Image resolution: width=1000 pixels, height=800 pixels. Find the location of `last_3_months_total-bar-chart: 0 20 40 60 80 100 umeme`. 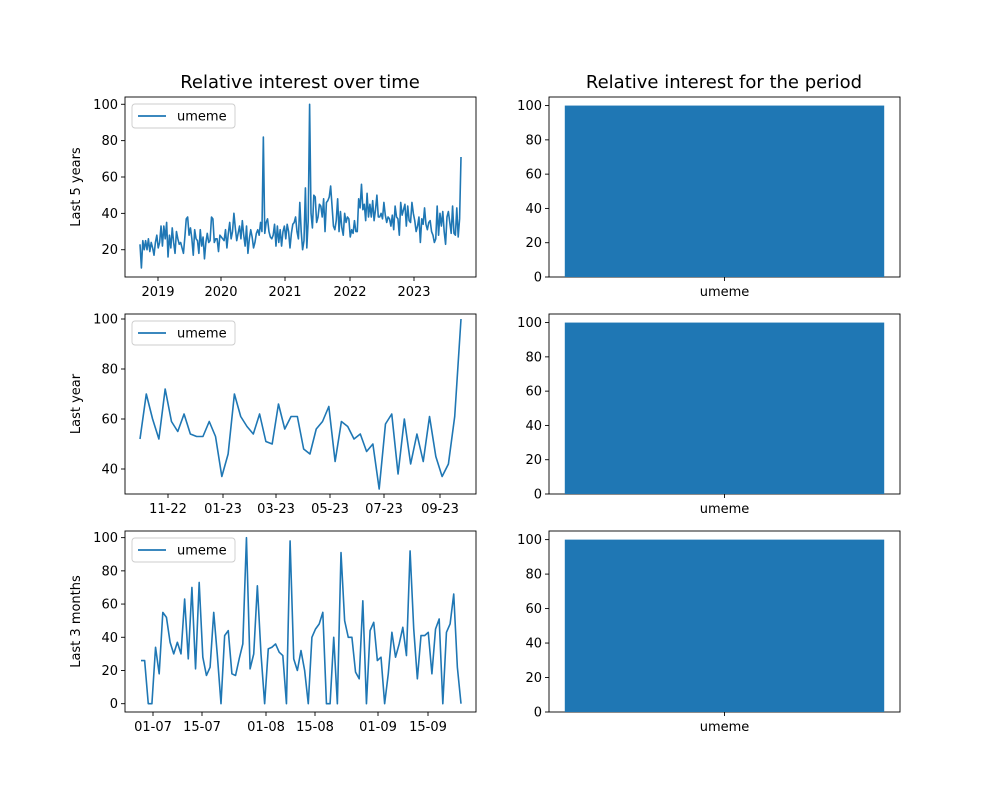

last_3_months_total-bar-chart: 0 20 40 60 80 100 umeme is located at coordinates (709, 632).